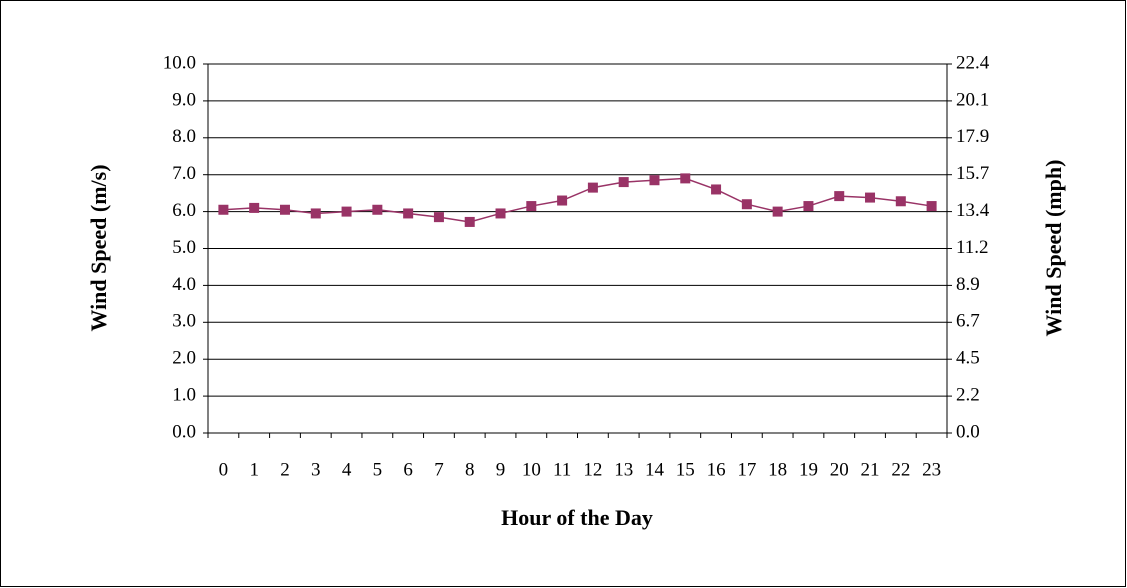  Describe the element at coordinates (685, 469) in the screenshot. I see `x-tick-label: 15` at that location.